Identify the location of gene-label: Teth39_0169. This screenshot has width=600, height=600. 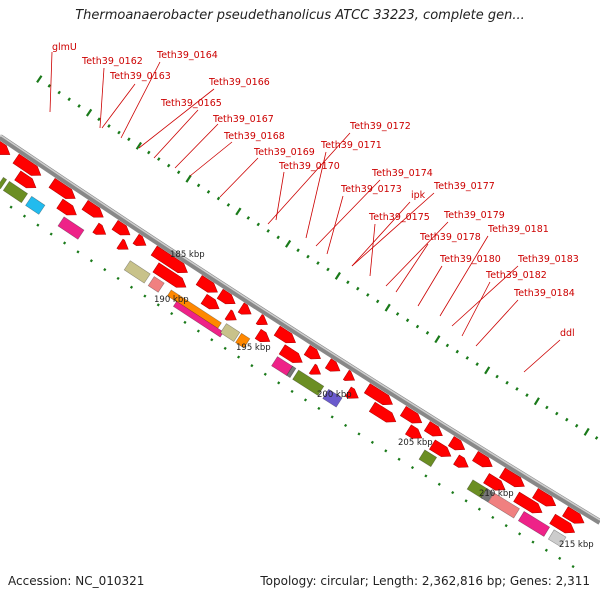
(284, 152).